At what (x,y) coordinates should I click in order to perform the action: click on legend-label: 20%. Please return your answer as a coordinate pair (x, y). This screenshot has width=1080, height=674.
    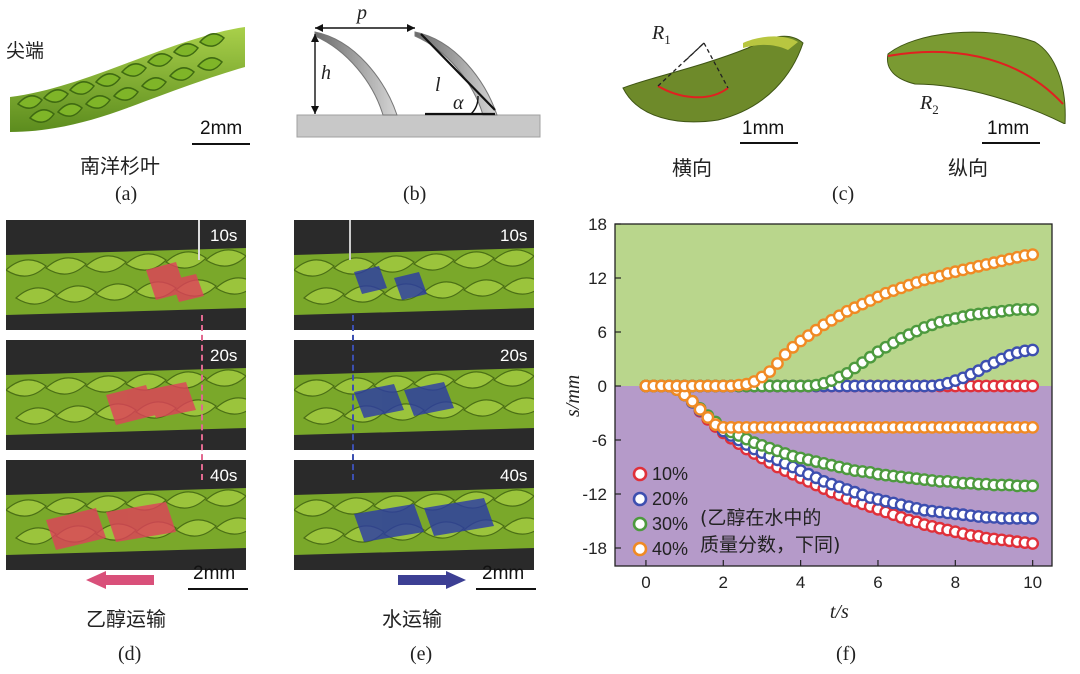
    Looking at the image, I should click on (670, 499).